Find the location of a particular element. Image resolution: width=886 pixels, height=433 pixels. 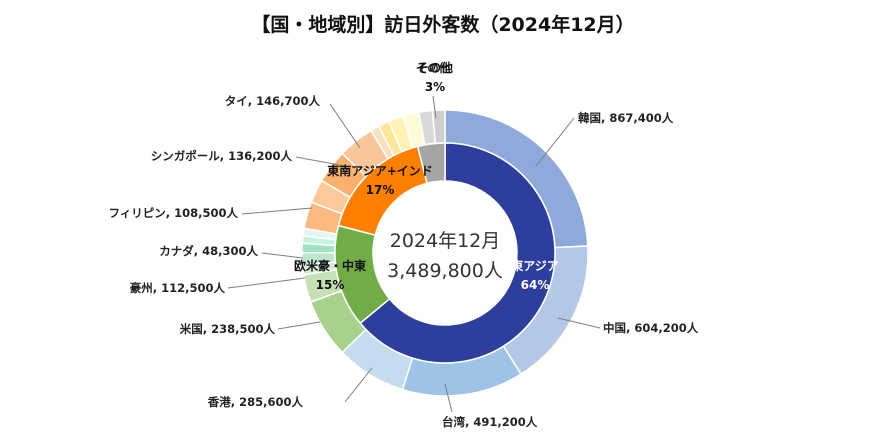

outer-other-label: その他 is located at coordinates (433, 68).